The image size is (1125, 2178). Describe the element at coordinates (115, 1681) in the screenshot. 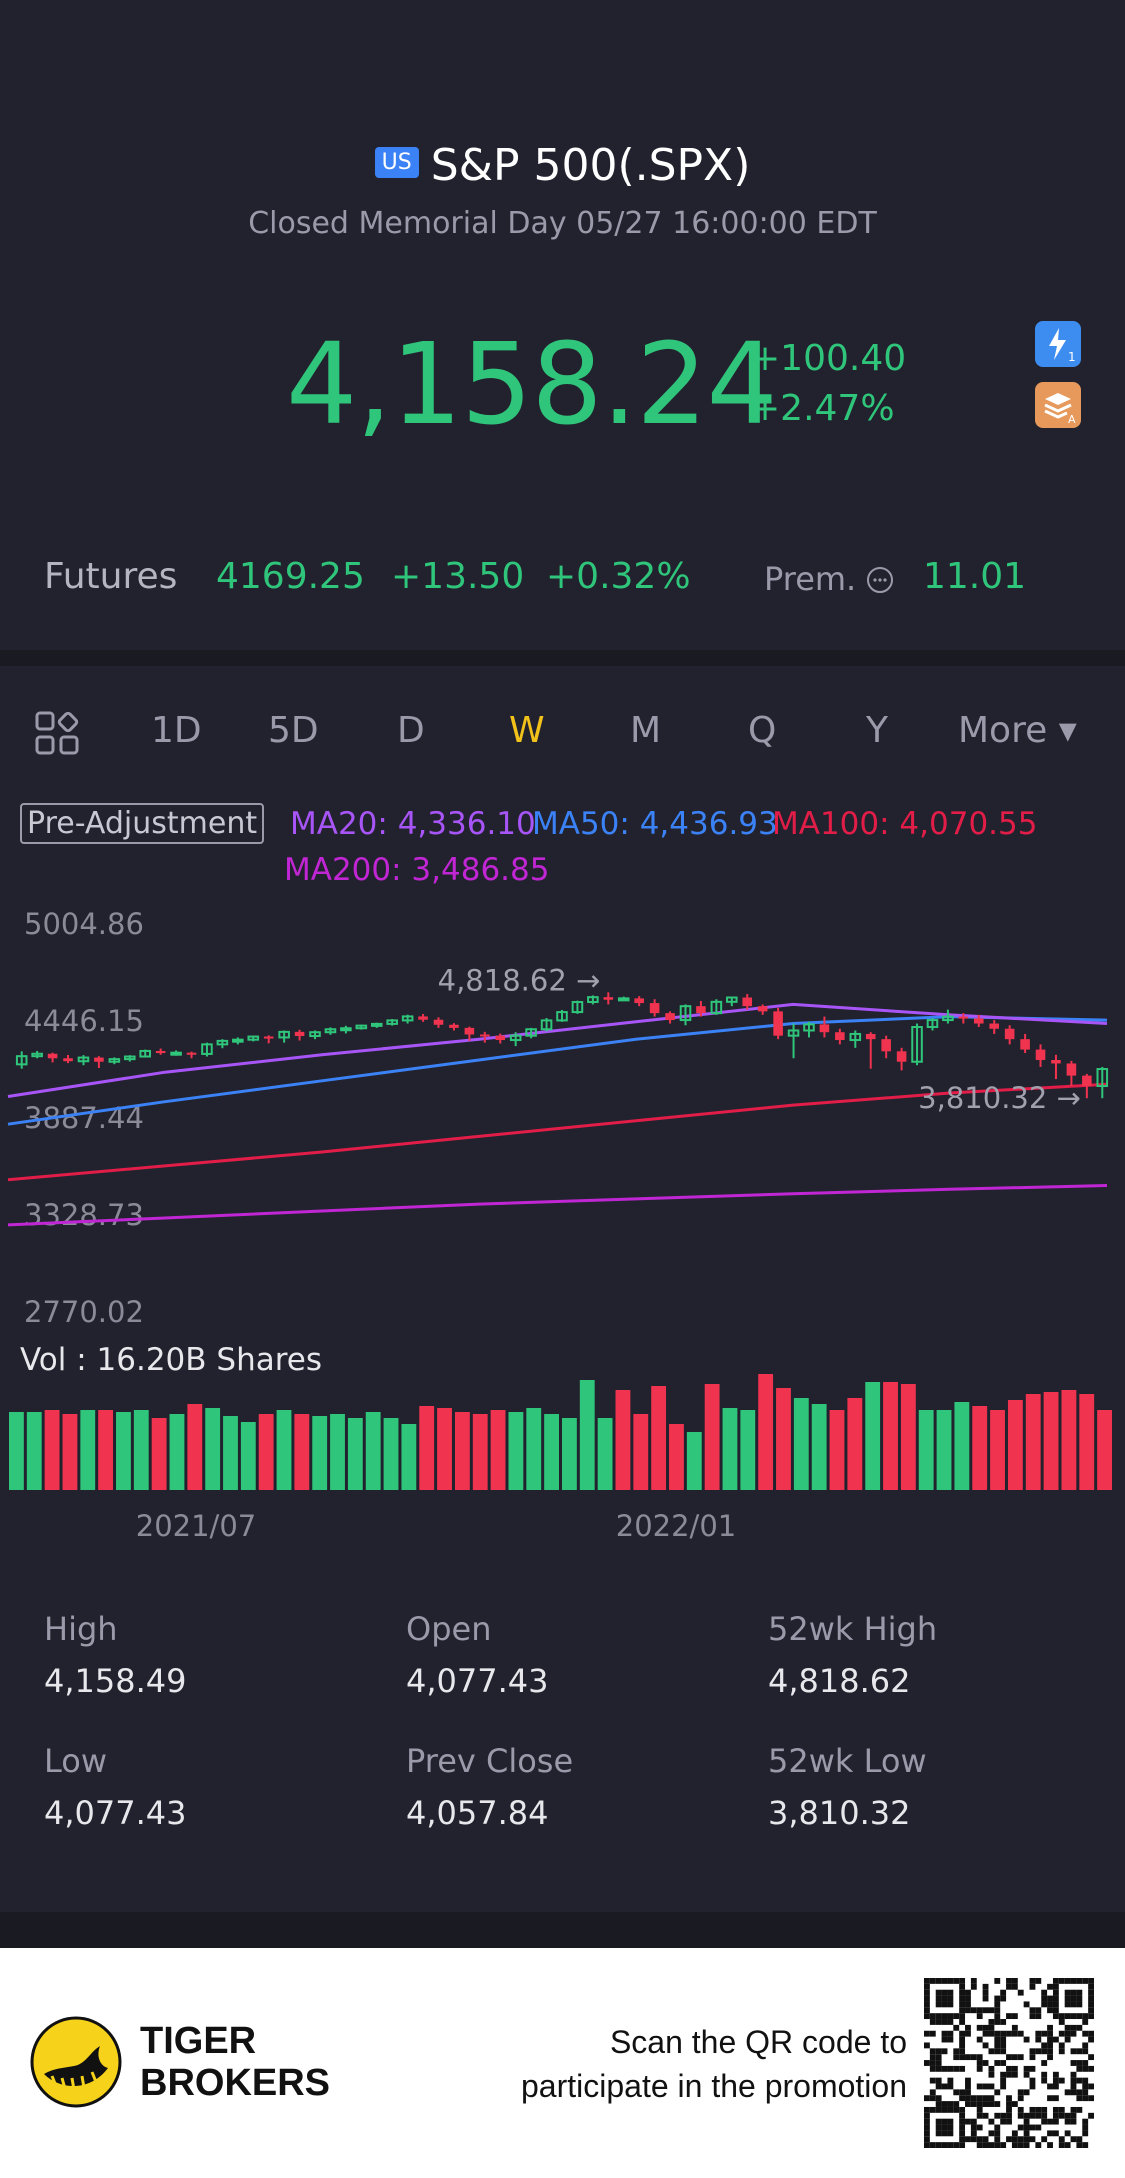

I see `stat-value-high: 4,158.49` at that location.